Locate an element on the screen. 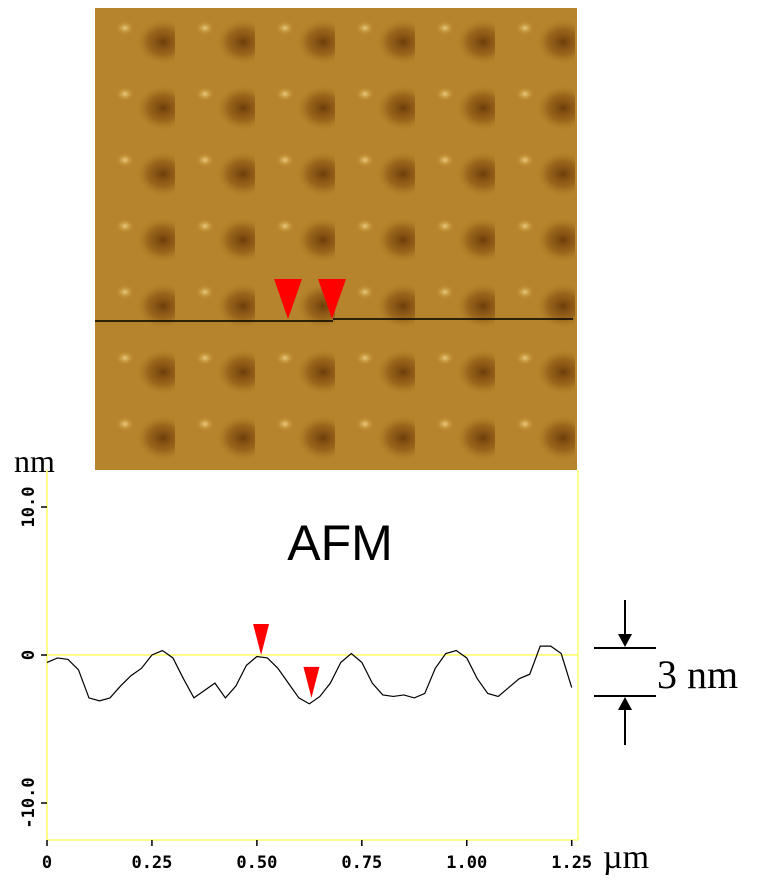 This screenshot has width=775, height=886. x-axis-label: µm is located at coordinates (626, 857).